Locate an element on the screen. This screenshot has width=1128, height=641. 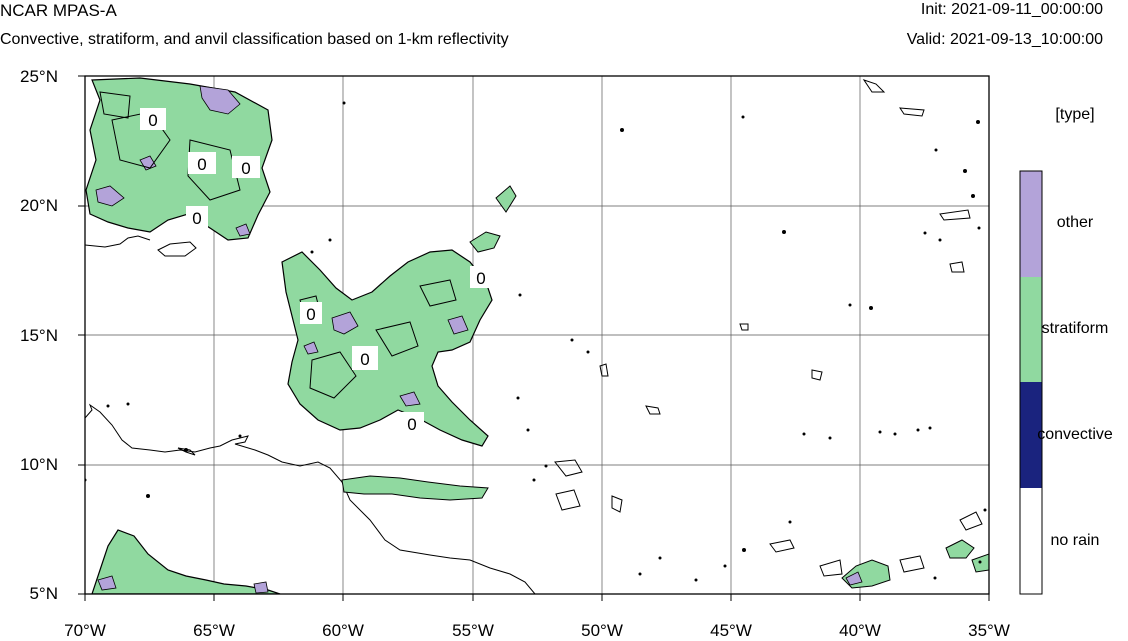
legend-label-other: other is located at coordinates (1075, 222).